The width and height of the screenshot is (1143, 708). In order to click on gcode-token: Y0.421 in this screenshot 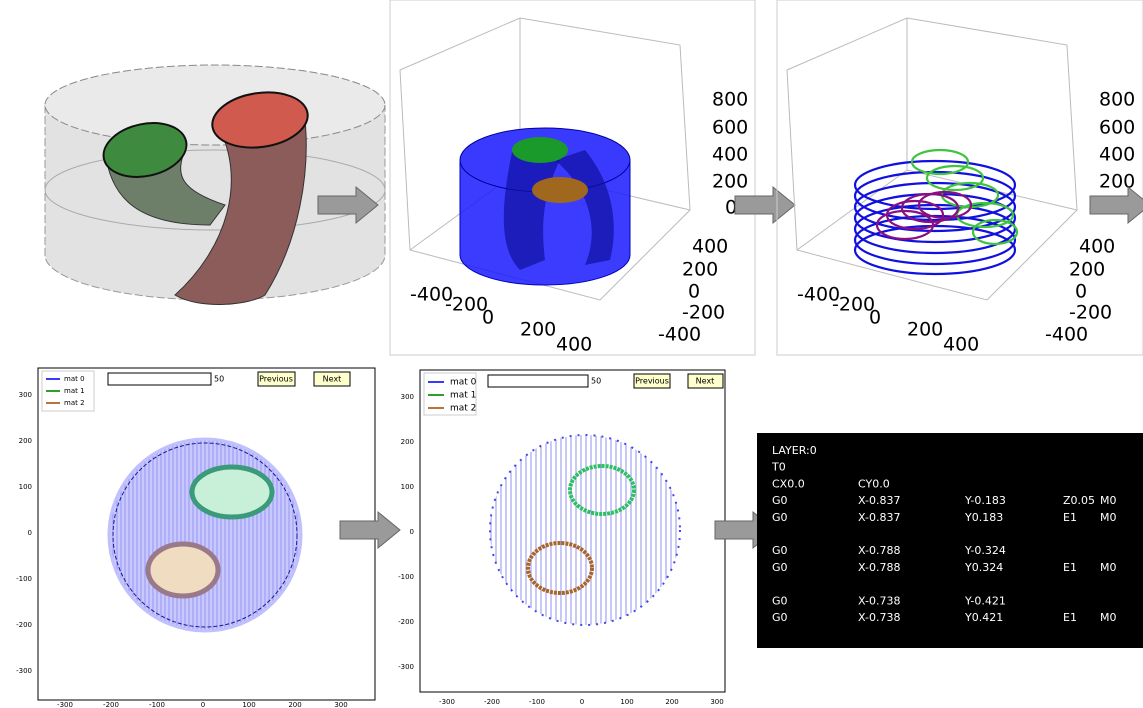, I will do `click(983, 617)`.